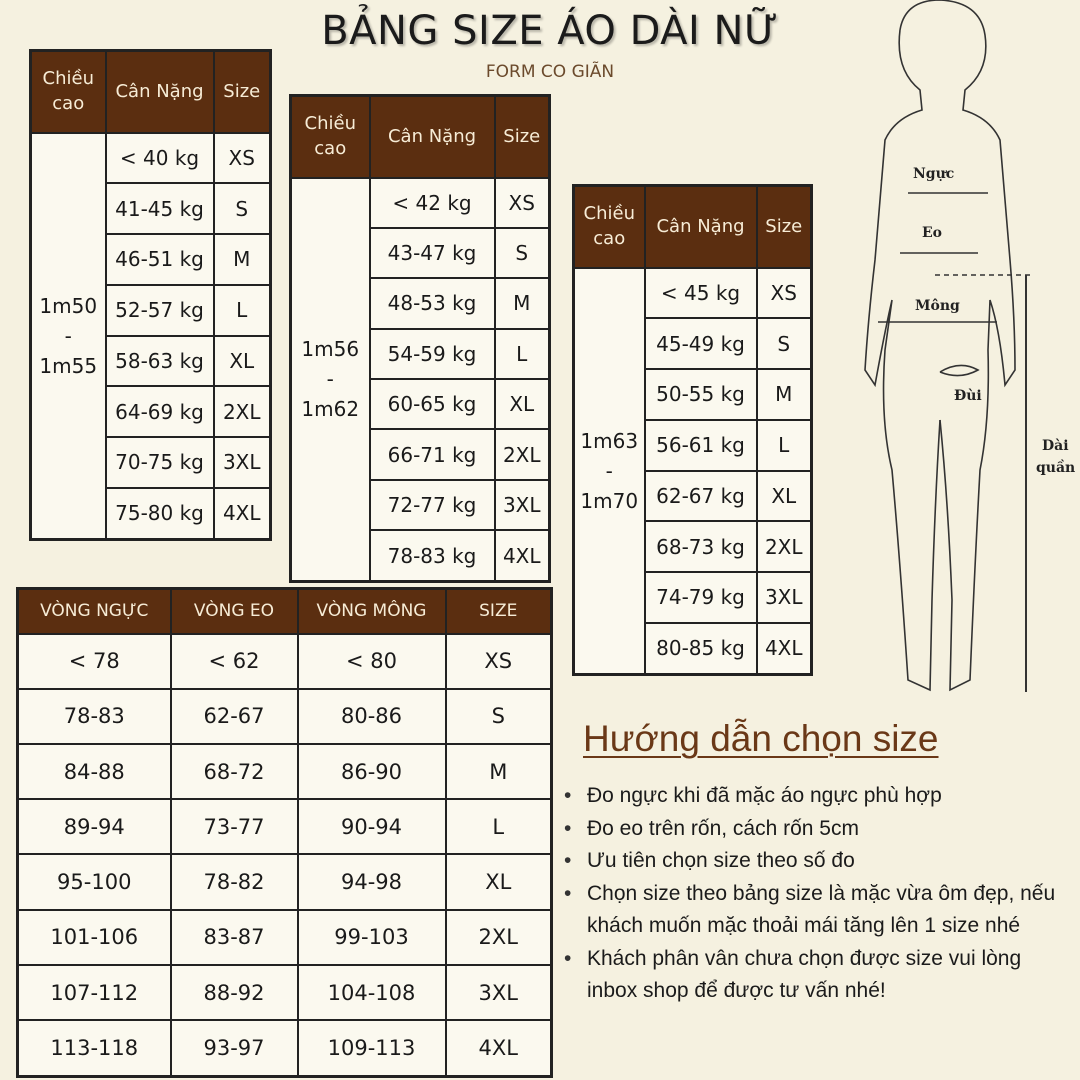  I want to click on table-row: 75-80 kg 4XL, so click(151, 513).